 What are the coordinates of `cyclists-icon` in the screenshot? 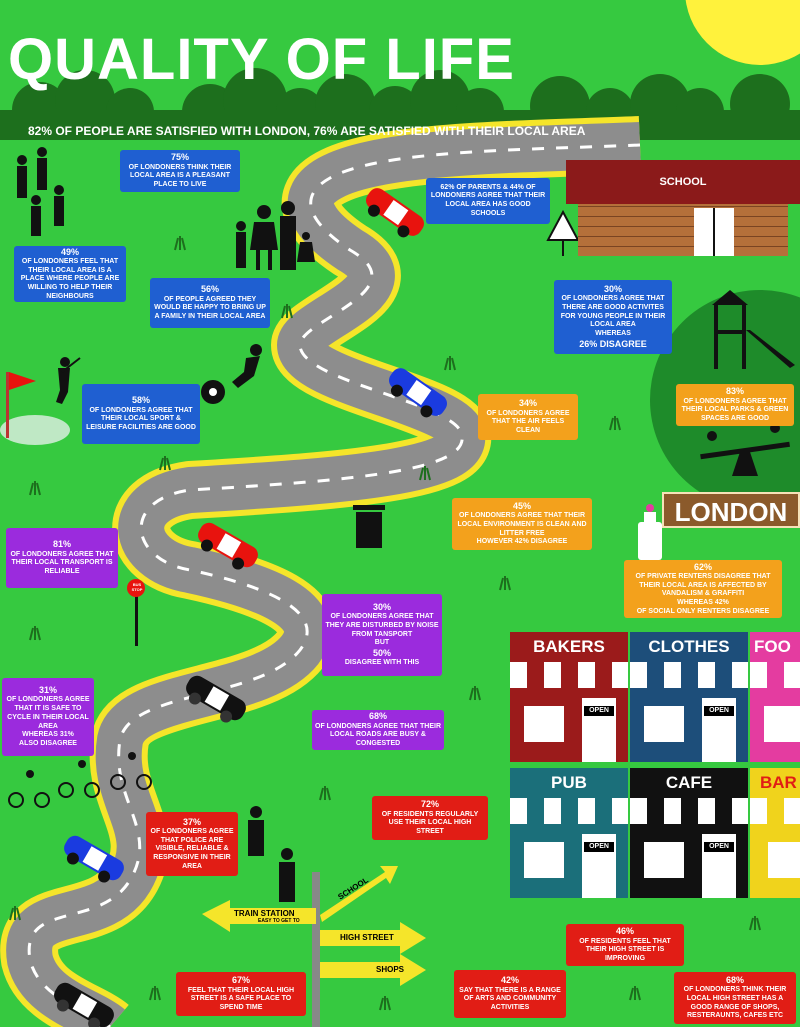 It's located at (80, 791).